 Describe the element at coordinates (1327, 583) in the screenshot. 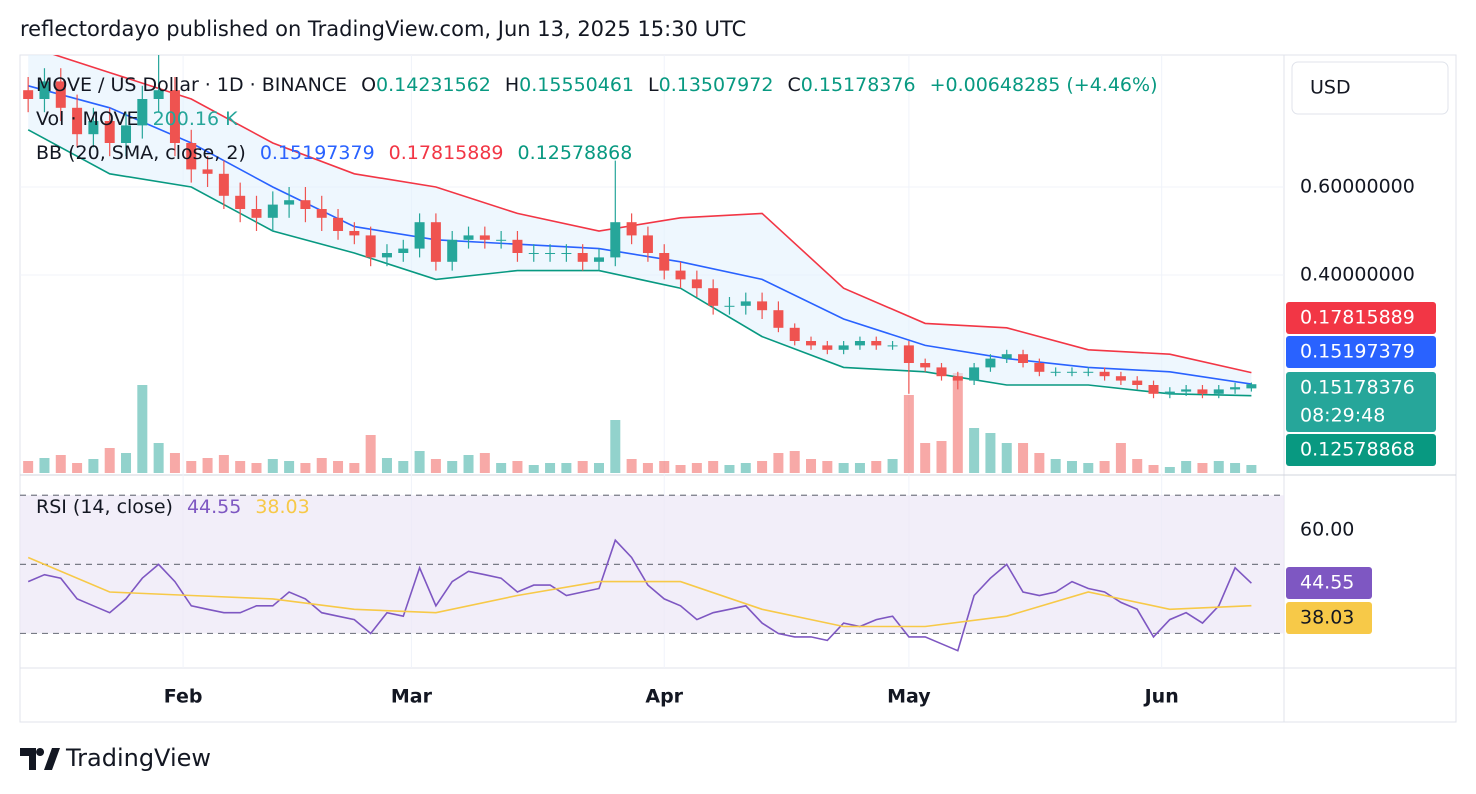

I see `rsi-badge-label: 44.55` at that location.